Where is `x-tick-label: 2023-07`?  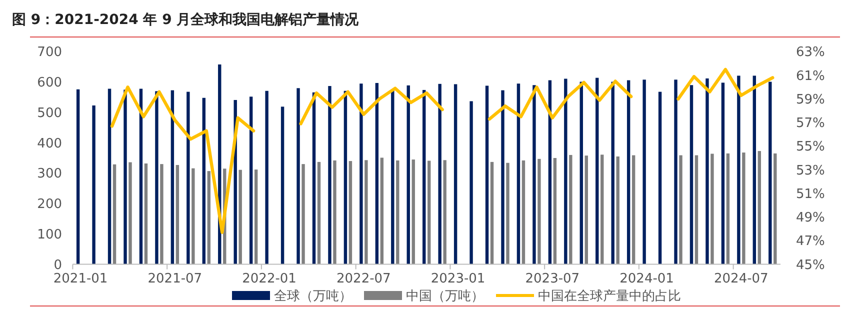
x-tick-label: 2023-07 is located at coordinates (552, 278).